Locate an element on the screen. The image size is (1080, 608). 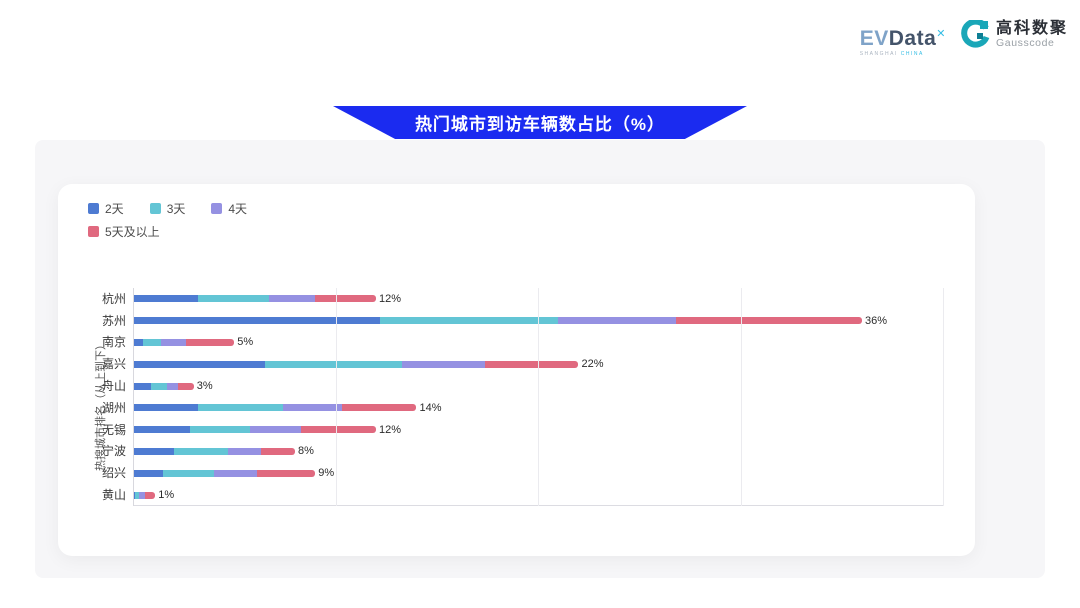
bar-total-label: 1% is located at coordinates (166, 495).